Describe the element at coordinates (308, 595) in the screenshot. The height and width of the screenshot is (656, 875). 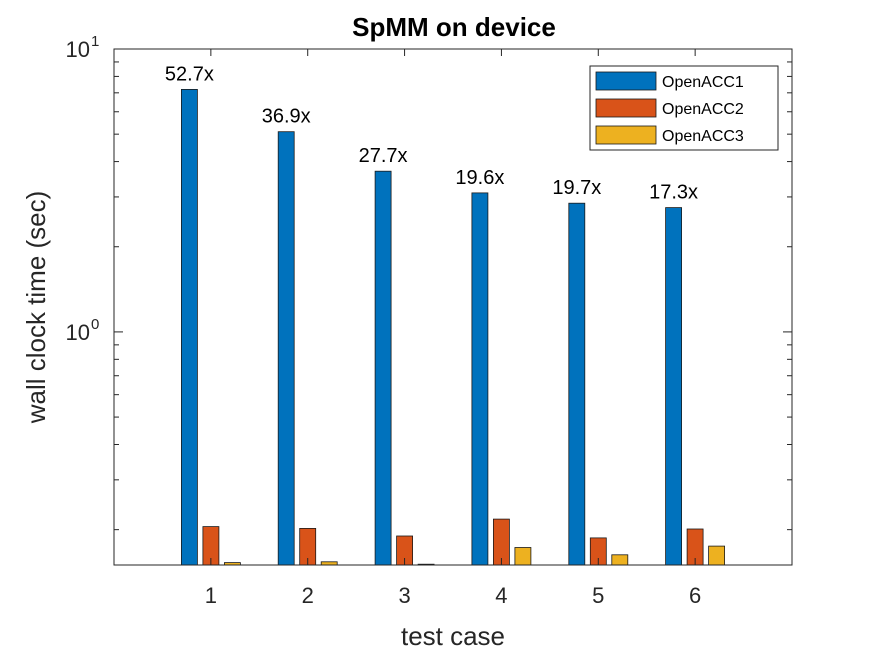
I see `x-tick-label-2: 2` at that location.